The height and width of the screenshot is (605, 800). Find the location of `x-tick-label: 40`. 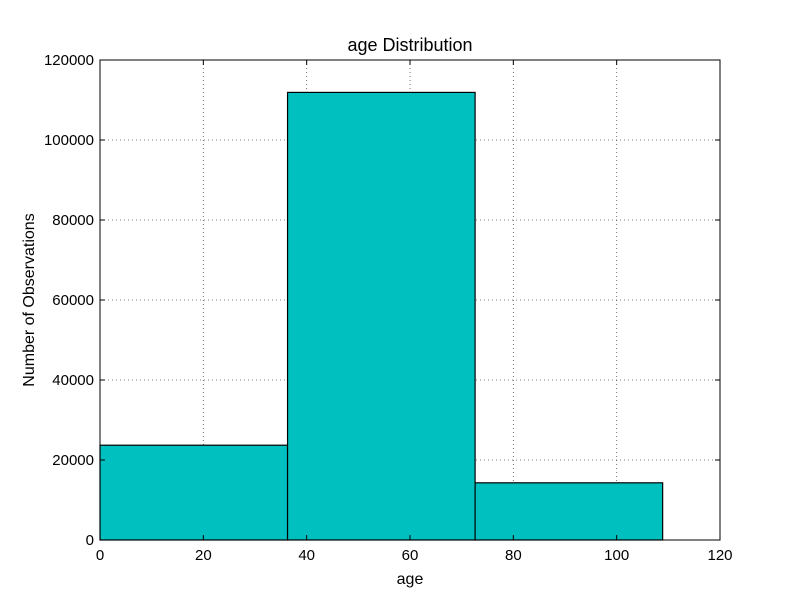

x-tick-label: 40 is located at coordinates (306, 555).